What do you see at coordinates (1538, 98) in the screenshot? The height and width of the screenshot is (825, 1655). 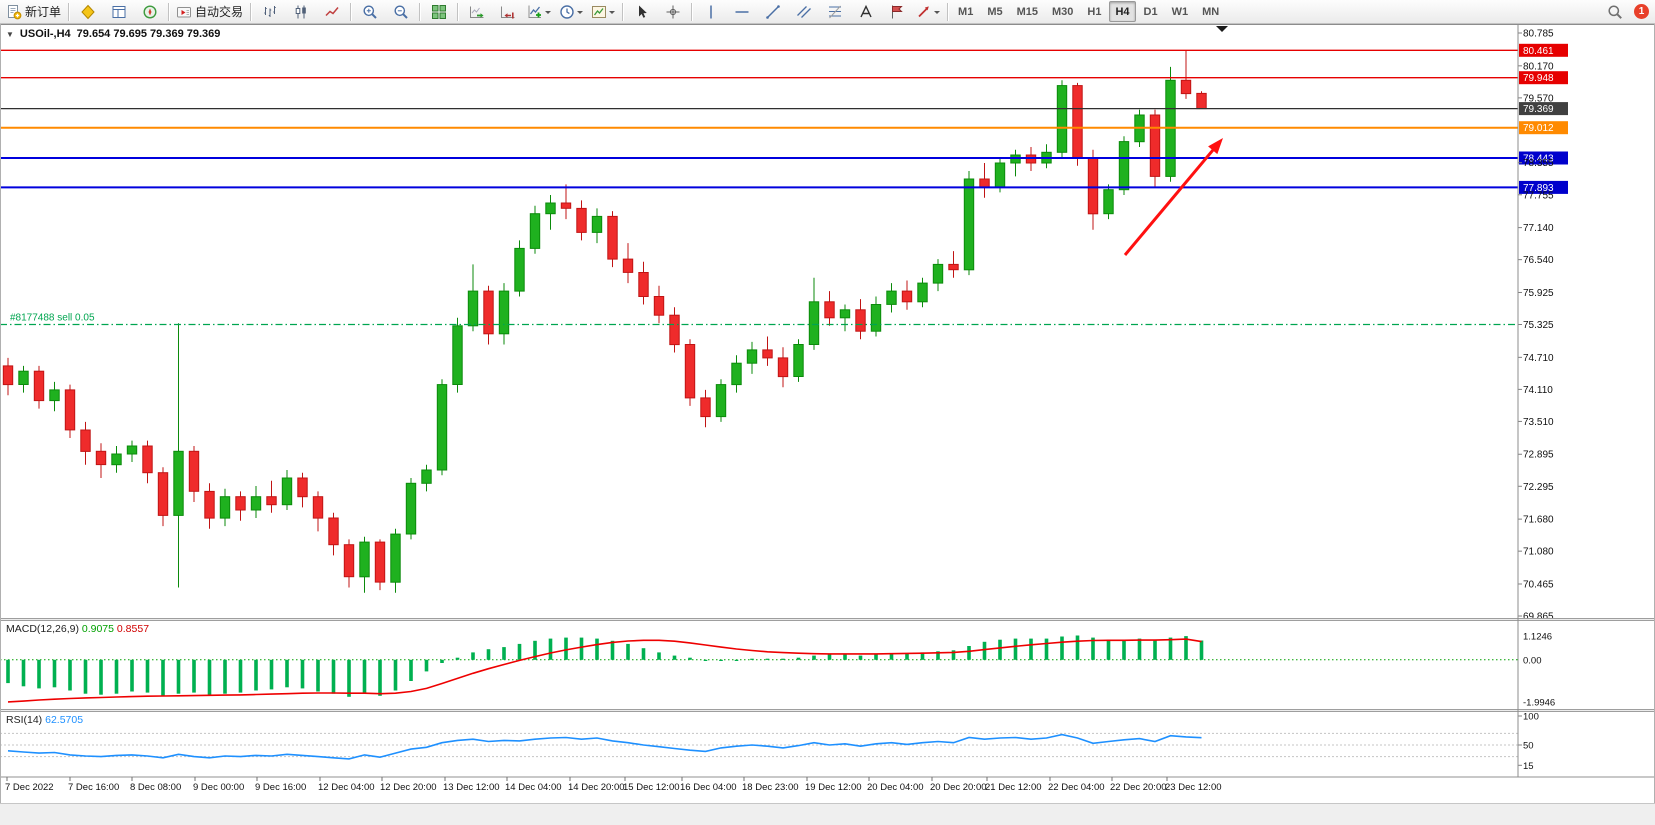 I see `svg-text: 79.570` at bounding box center [1538, 98].